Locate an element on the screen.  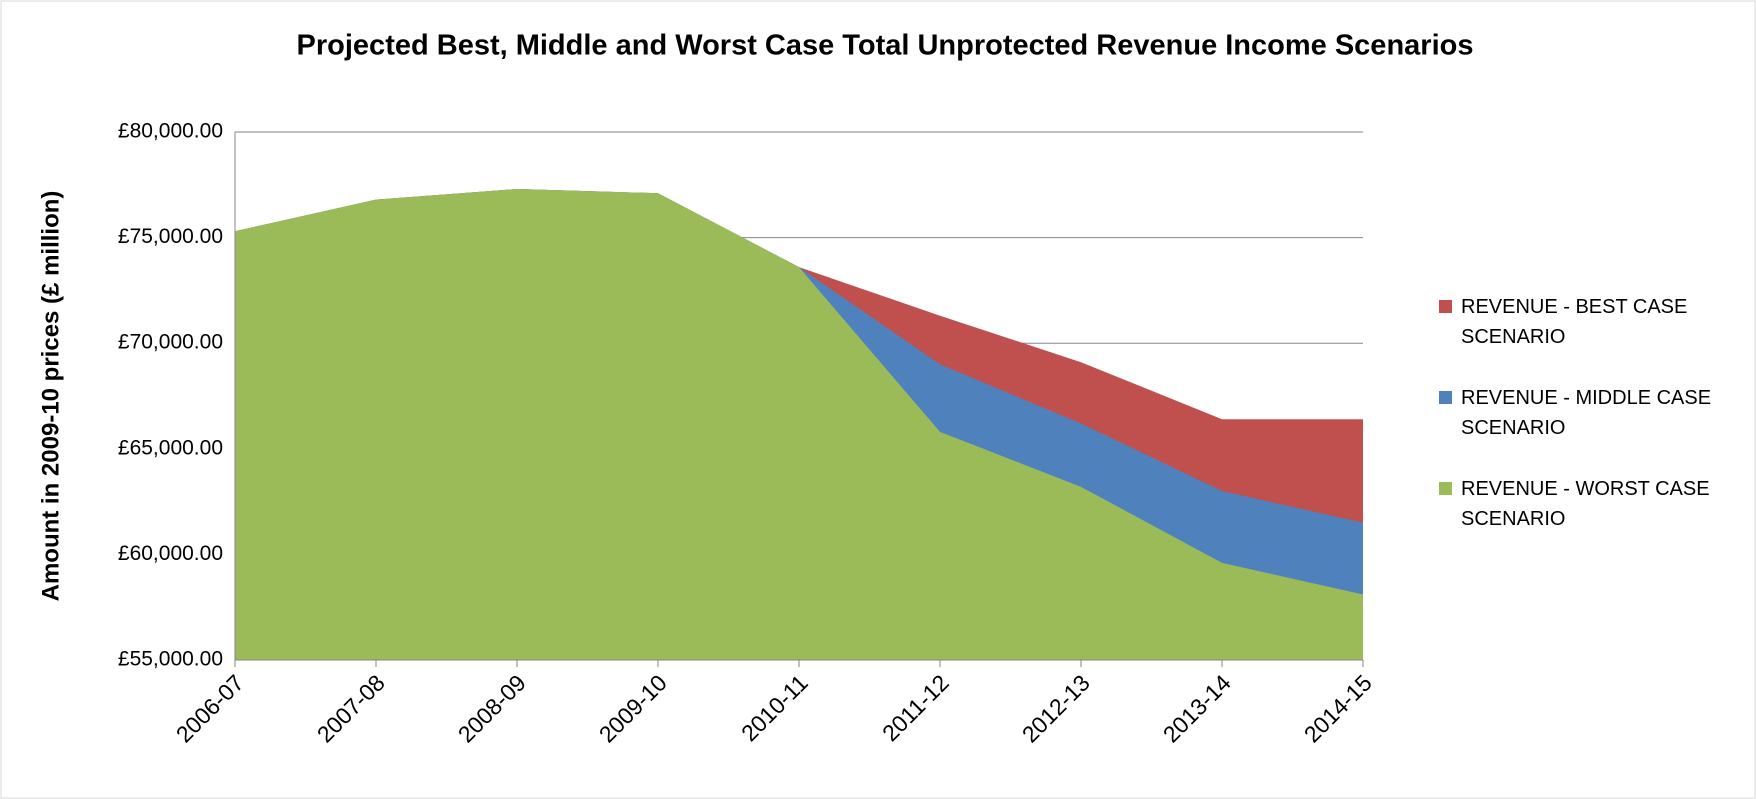
x-tick-label: 2012-13 is located at coordinates (1056, 708).